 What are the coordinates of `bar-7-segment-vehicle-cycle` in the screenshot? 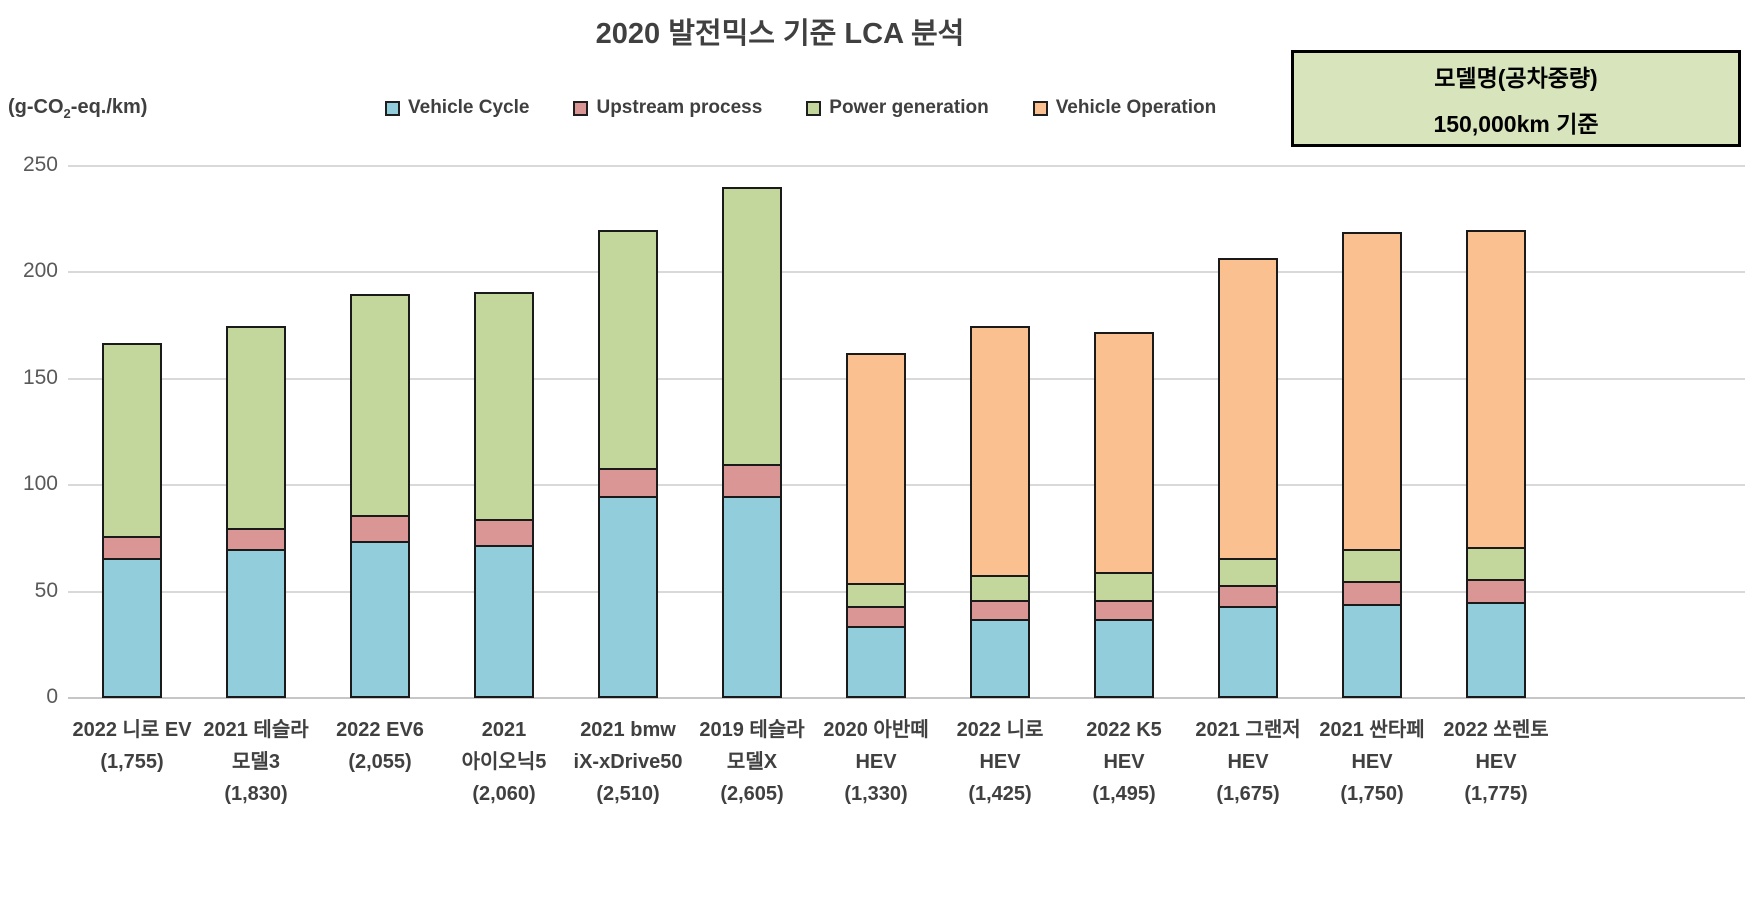 It's located at (876, 661).